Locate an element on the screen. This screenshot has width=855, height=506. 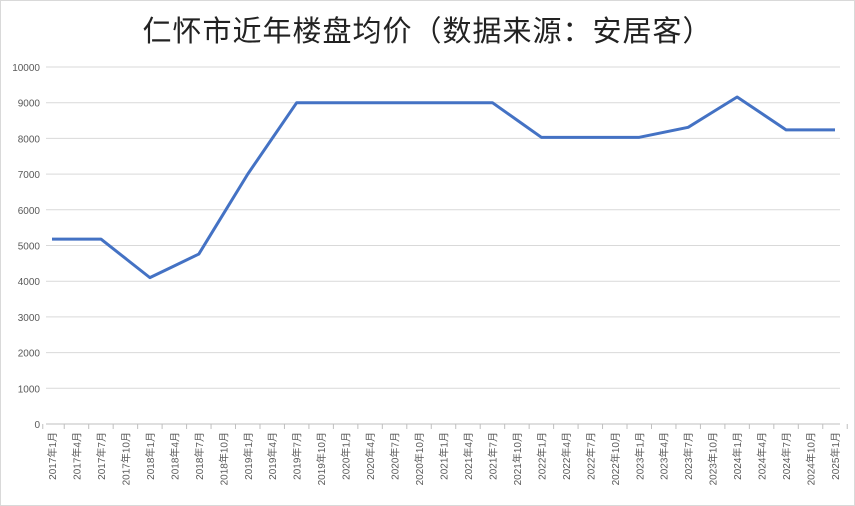
x-tick-label: 2019年10月 is located at coordinates (321, 458).